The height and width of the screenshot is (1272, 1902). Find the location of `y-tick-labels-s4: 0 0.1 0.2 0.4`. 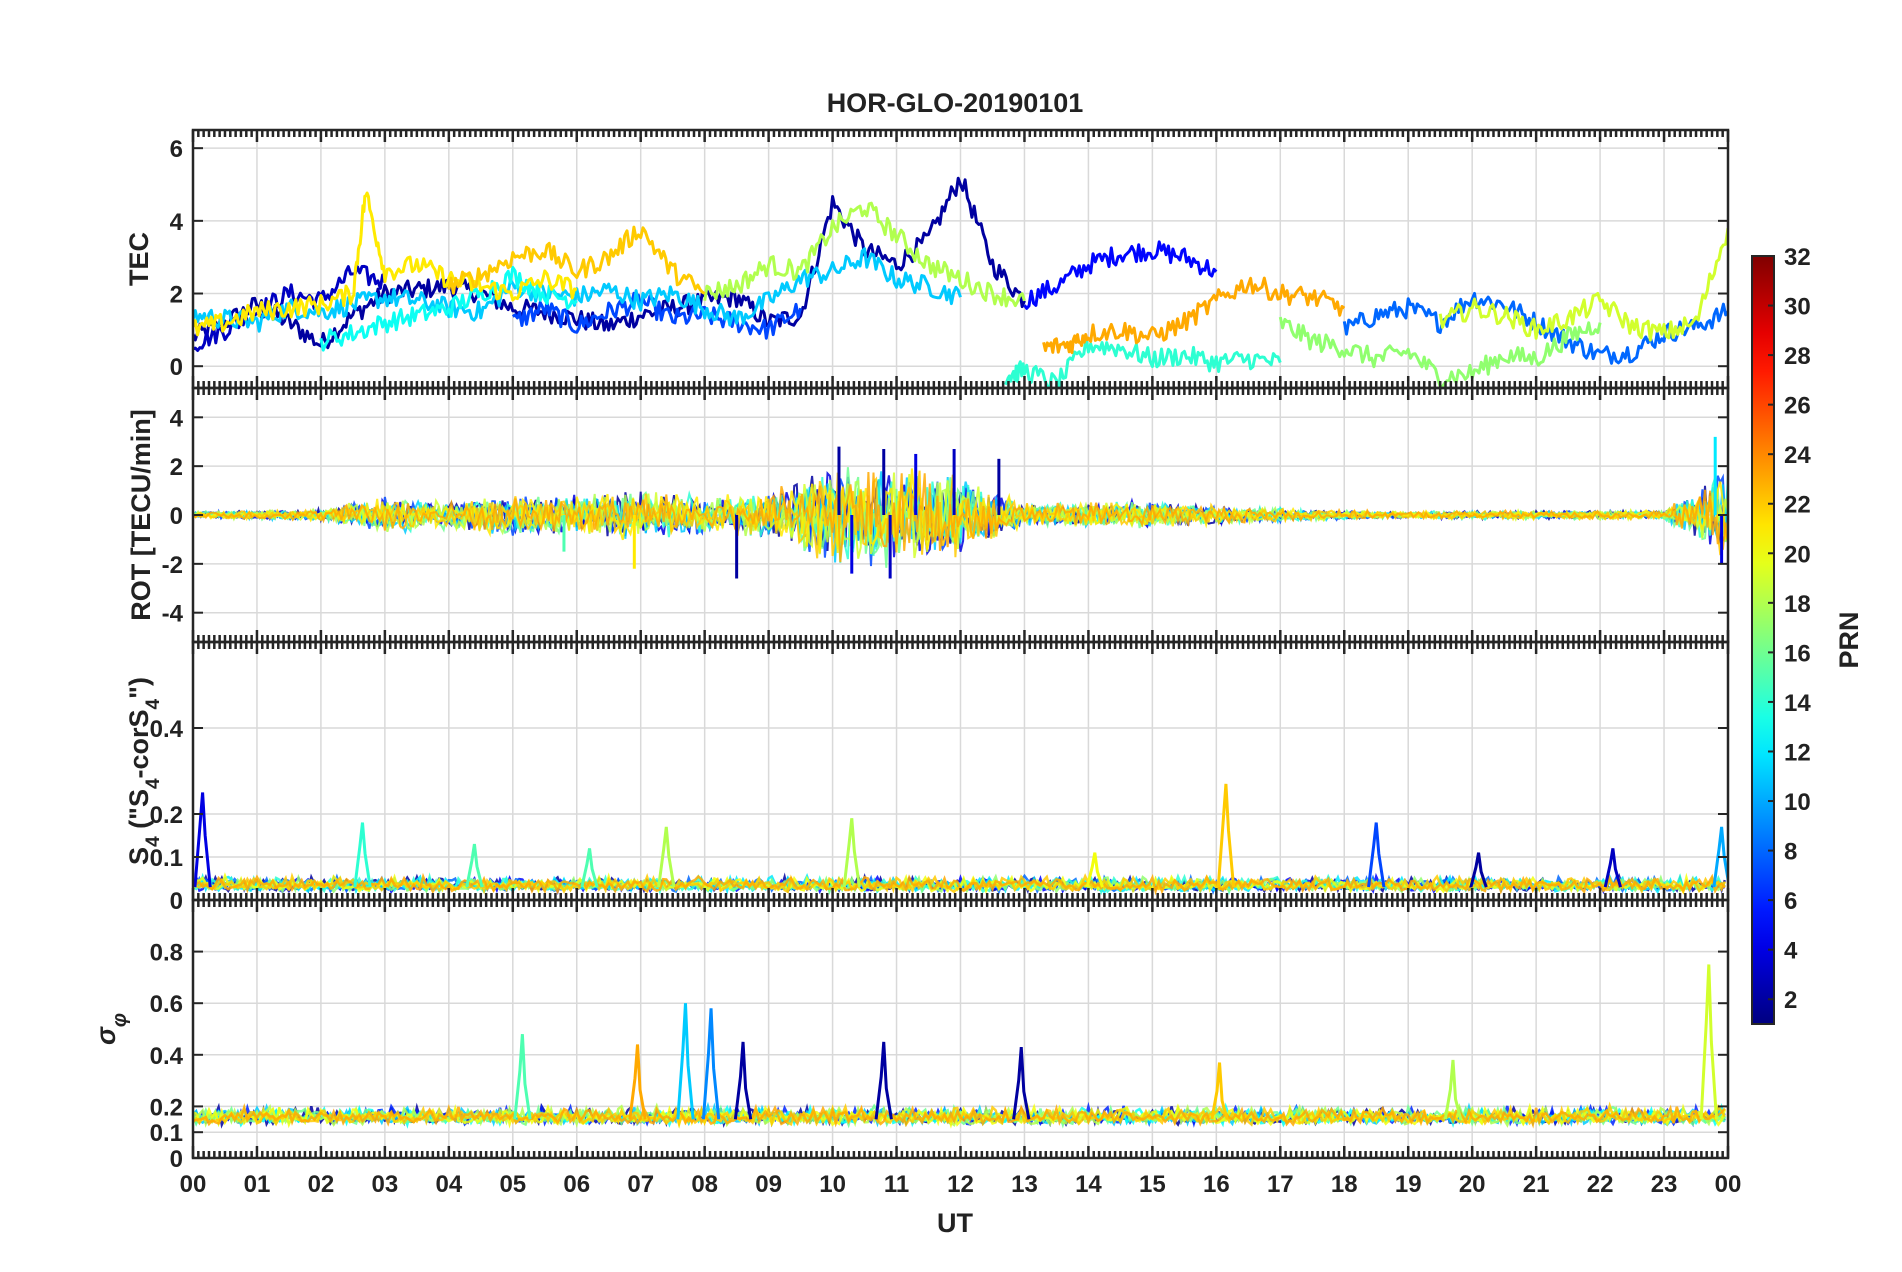

y-tick-labels-s4: 0 0.1 0.2 0.4 is located at coordinates (939, 815).